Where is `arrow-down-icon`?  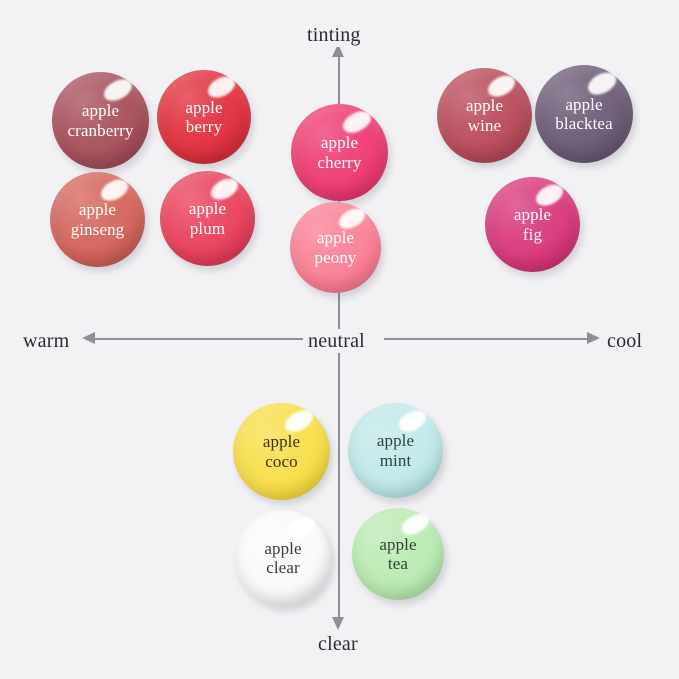
arrow-down-icon is located at coordinates (338, 623).